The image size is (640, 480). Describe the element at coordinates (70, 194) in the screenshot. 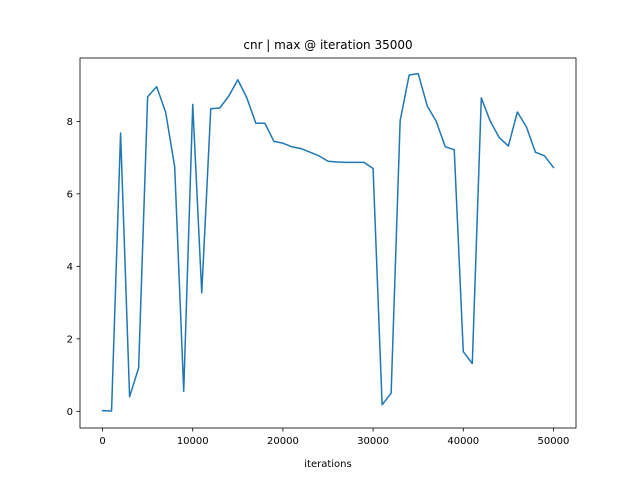

I see `y-tick-label: 6` at that location.